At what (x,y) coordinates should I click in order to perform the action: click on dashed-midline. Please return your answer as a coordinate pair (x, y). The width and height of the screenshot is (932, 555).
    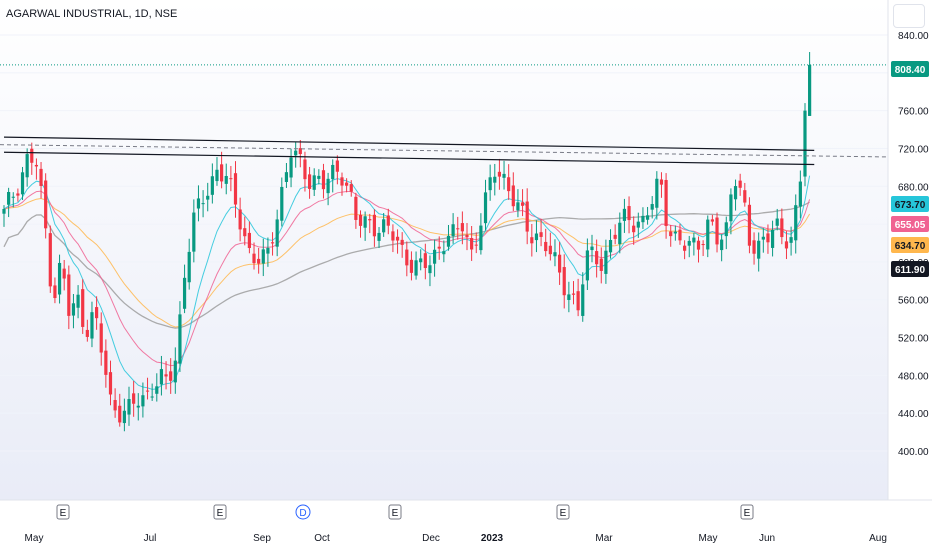
    Looking at the image, I should click on (444, 151).